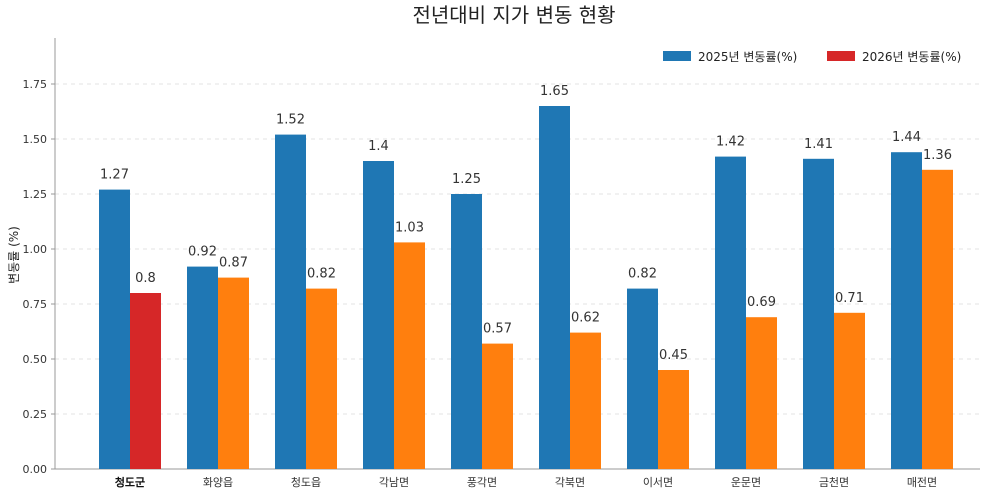 The image size is (1000, 494). I want to click on y-tick-labels: 0.00 0.25 0.50 0.75 1.00 1.25 1.50 1.75, so click(39, 277).